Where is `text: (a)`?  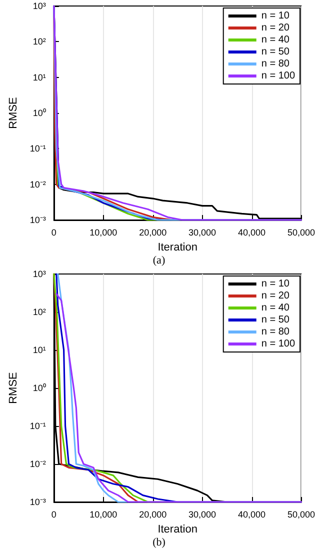
text: (a) is located at coordinates (159, 260).